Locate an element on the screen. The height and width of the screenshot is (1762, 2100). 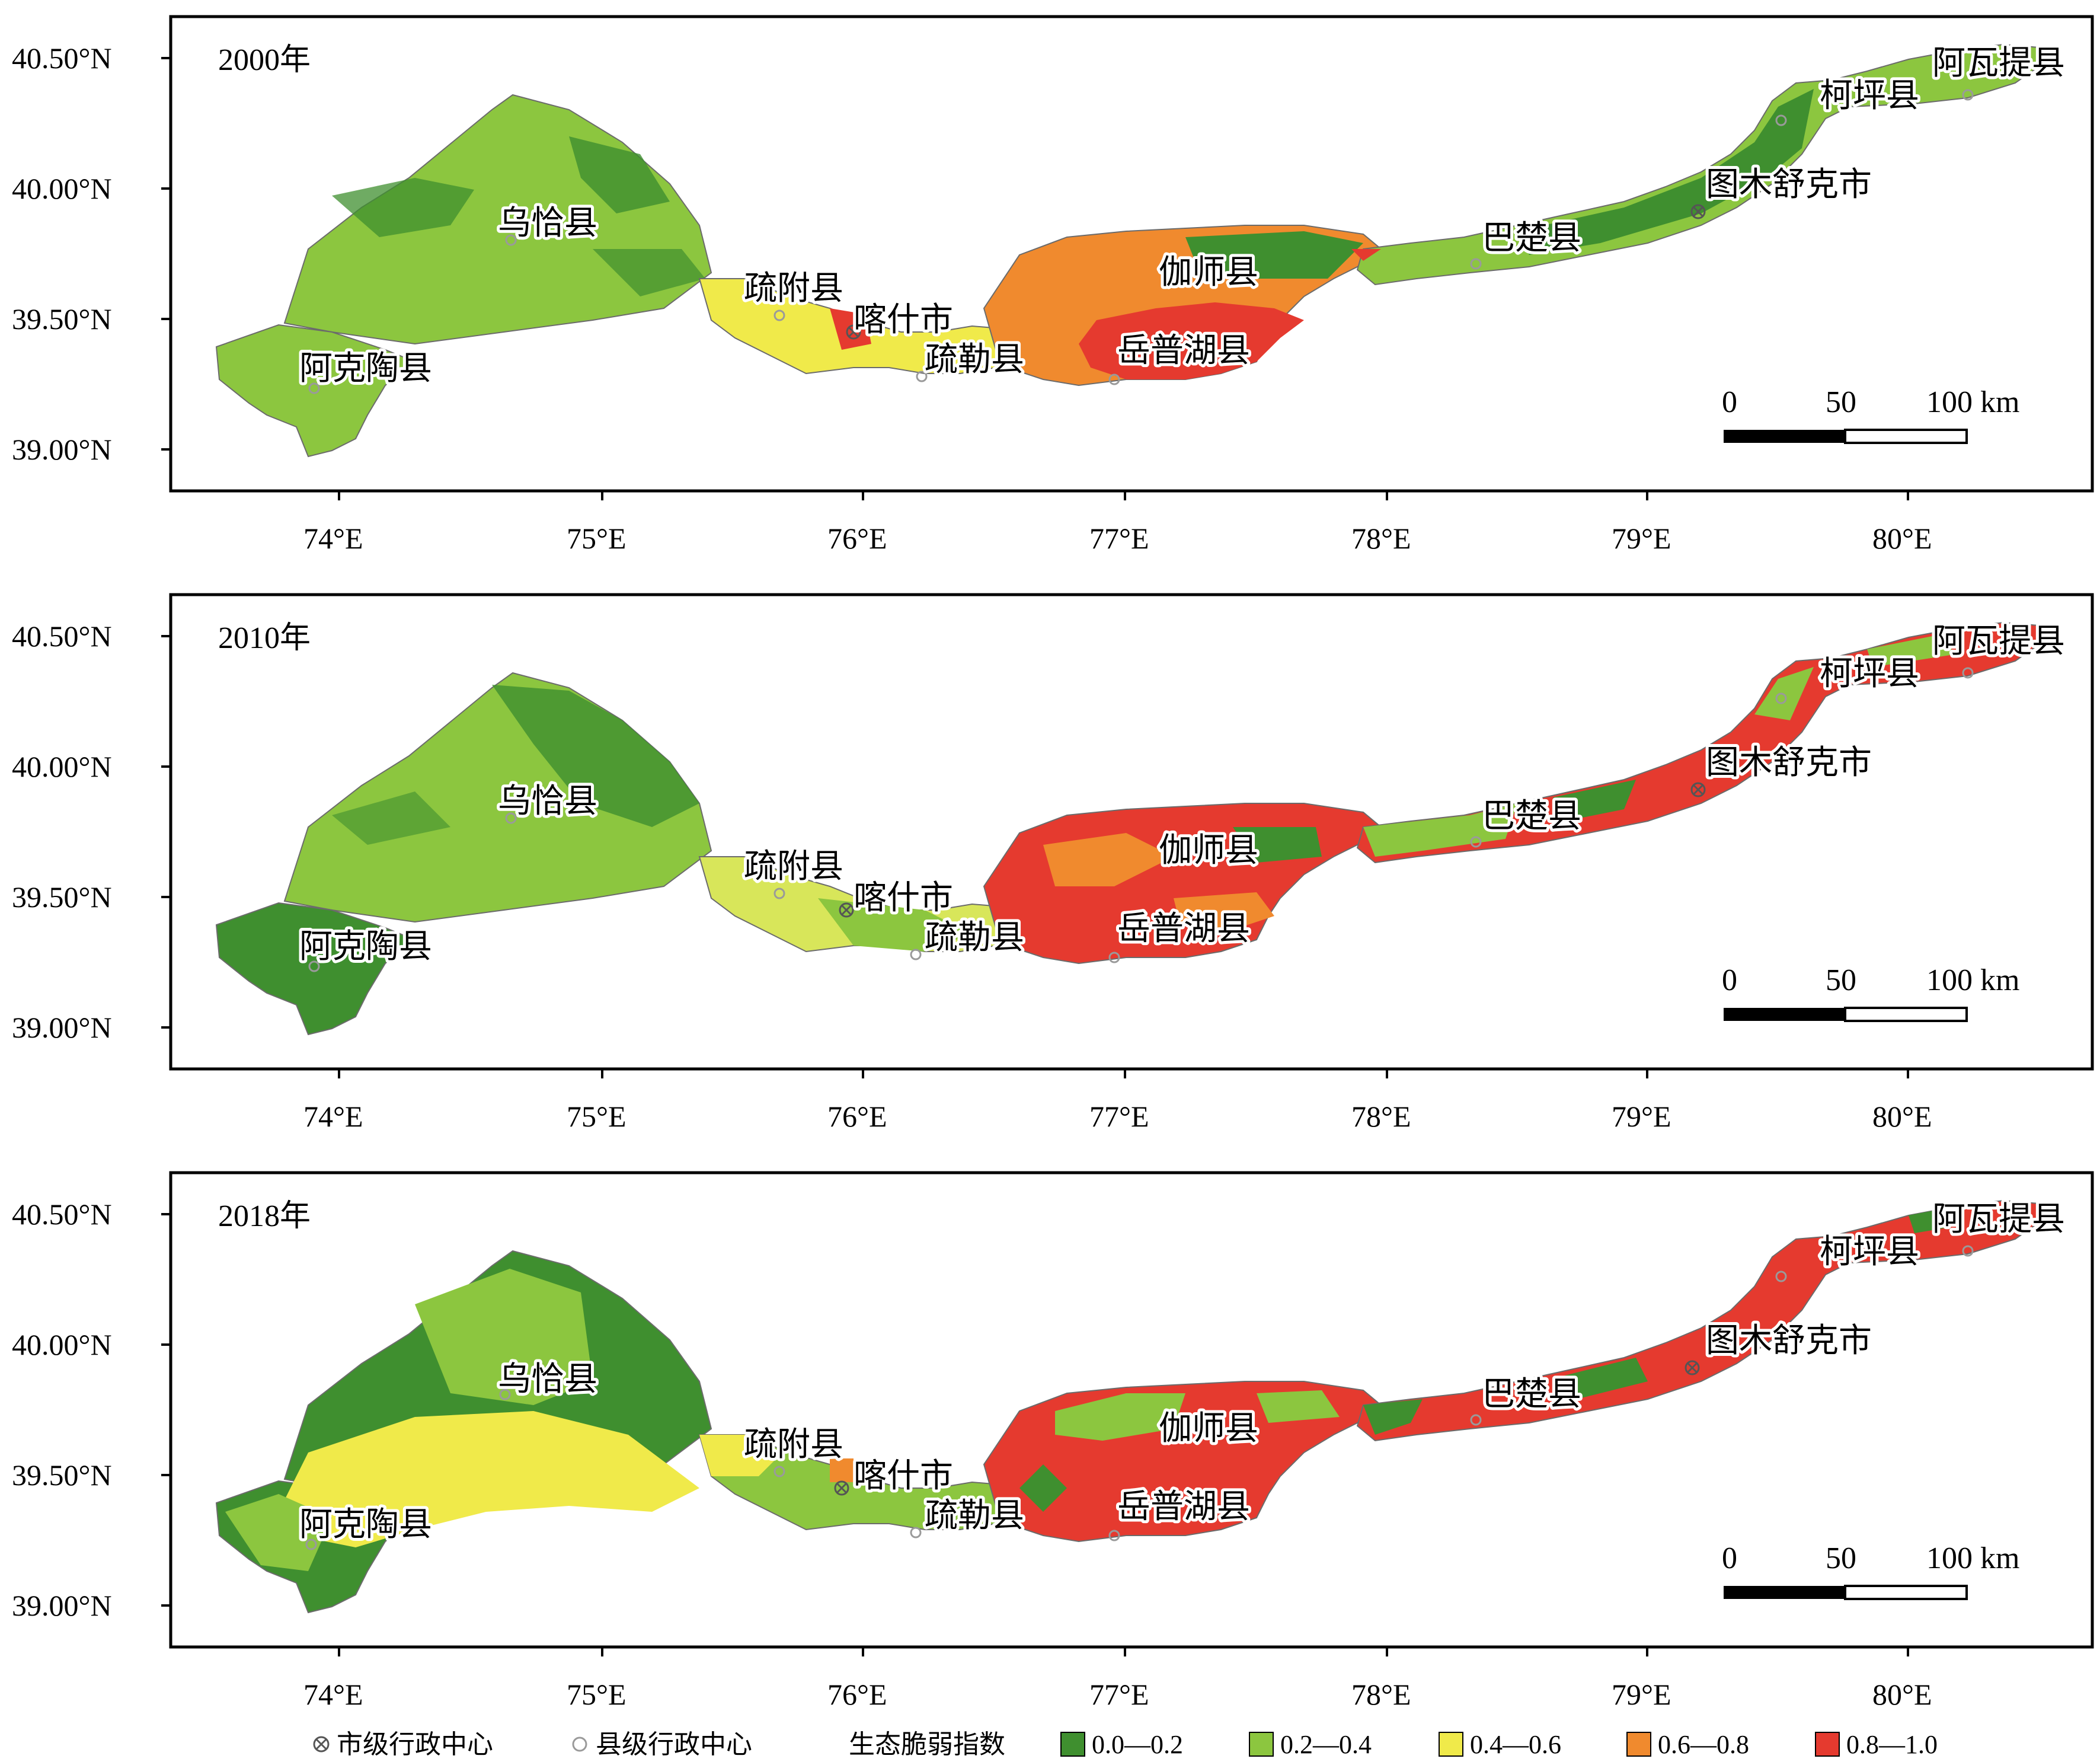
year-label: 2000年 is located at coordinates (264, 60).